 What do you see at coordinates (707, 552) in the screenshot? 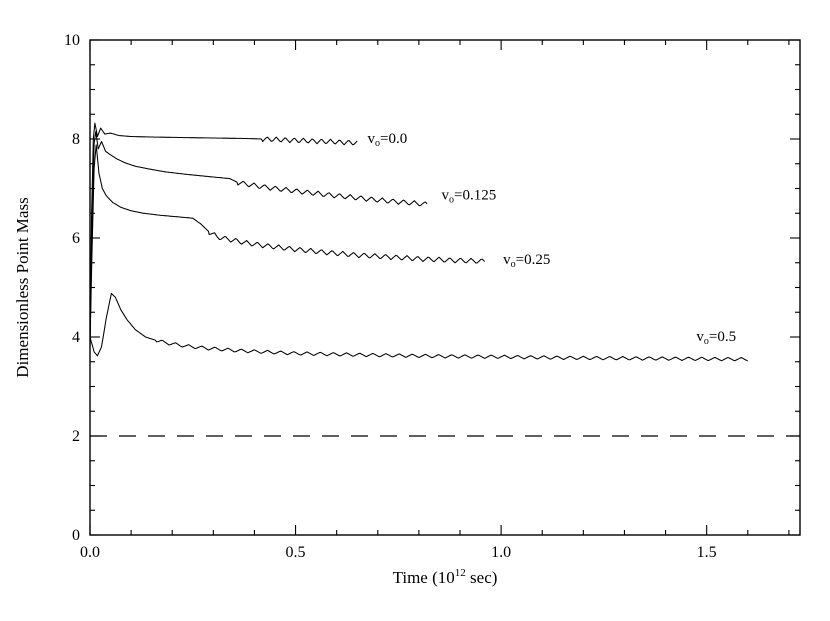
I see `x-tick-label: 1.5` at bounding box center [707, 552].